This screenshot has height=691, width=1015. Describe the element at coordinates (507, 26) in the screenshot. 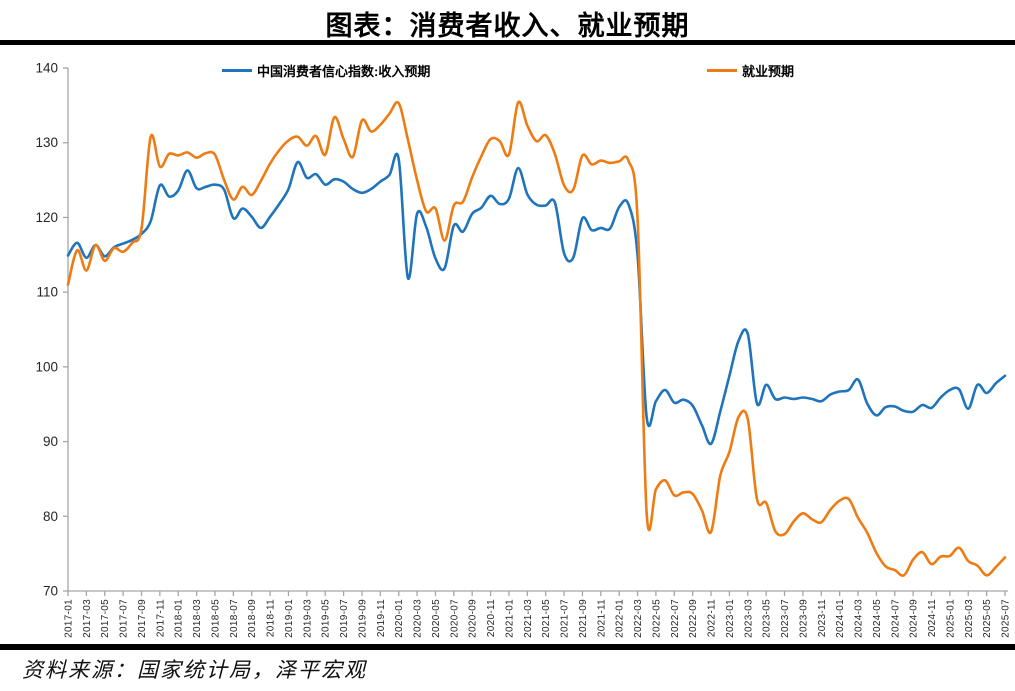

I see `page-title: 图表：消费者收入、就业预期` at that location.